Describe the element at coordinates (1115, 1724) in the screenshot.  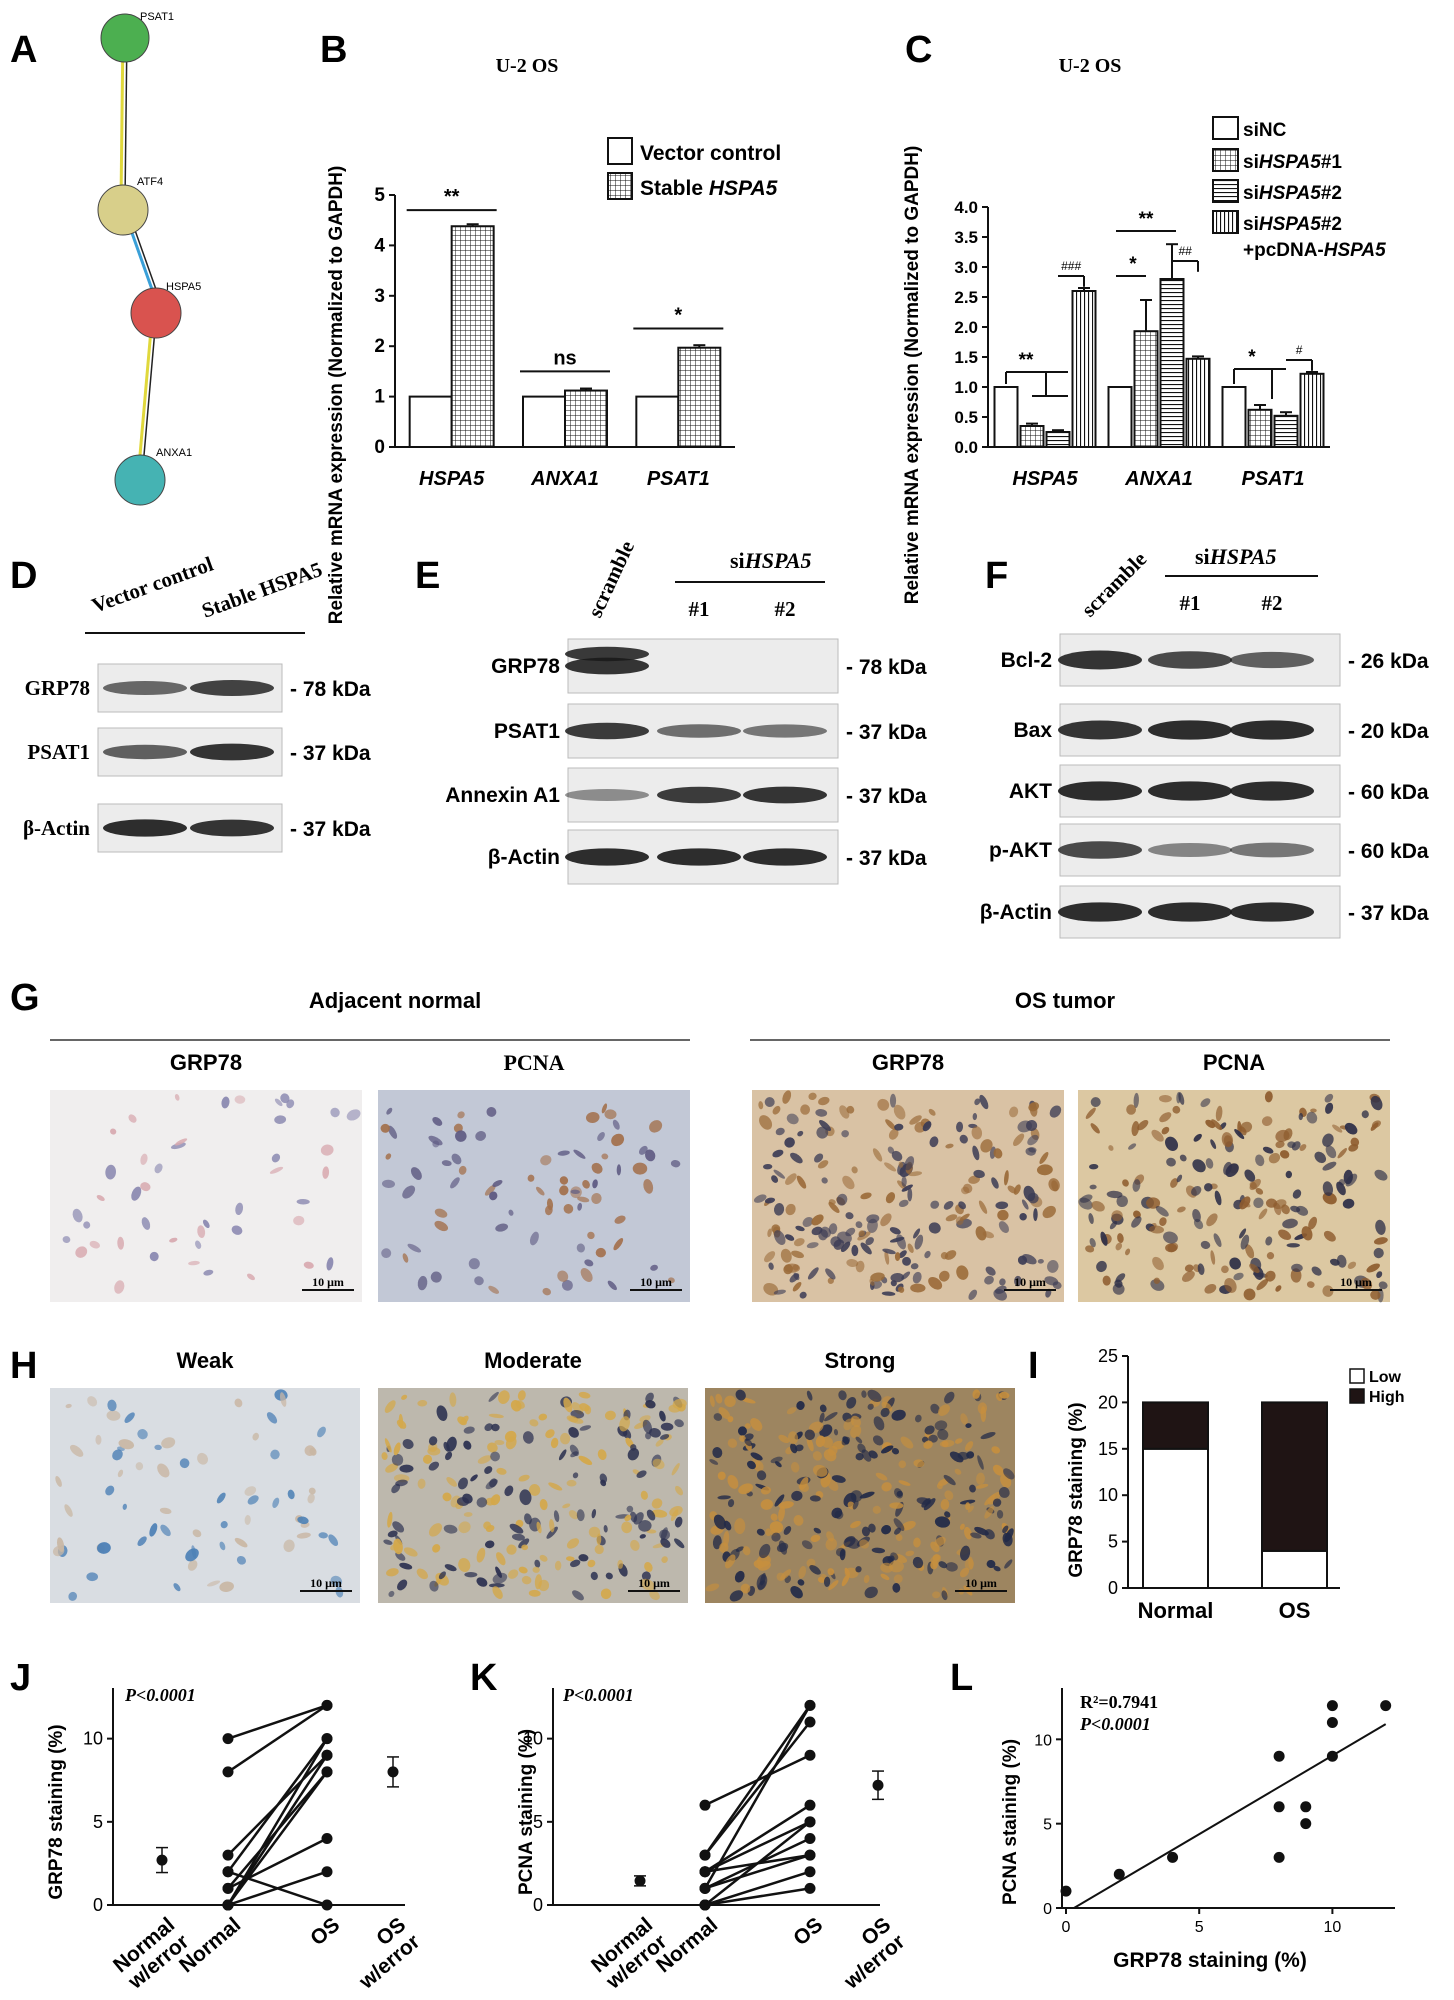
I see `p-value: P<0.0001` at that location.